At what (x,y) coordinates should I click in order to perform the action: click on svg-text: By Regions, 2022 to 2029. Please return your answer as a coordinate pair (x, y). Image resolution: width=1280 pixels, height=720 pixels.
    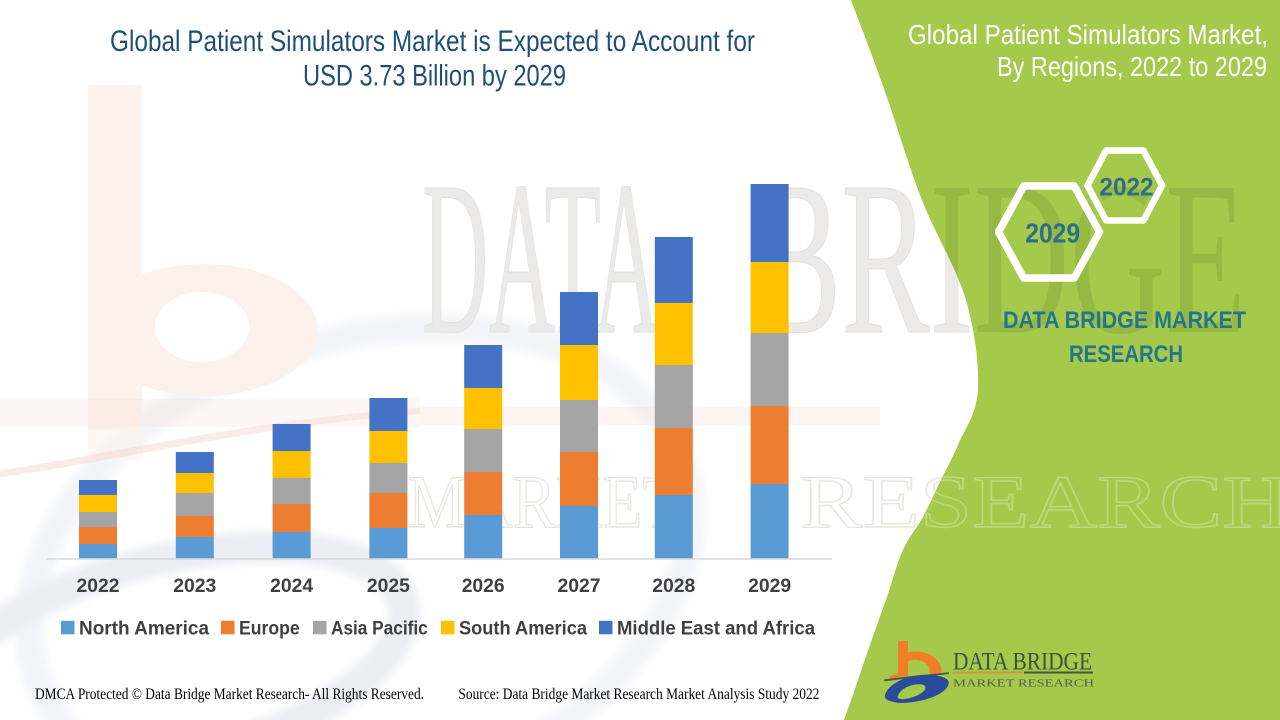
    Looking at the image, I should click on (1132, 66).